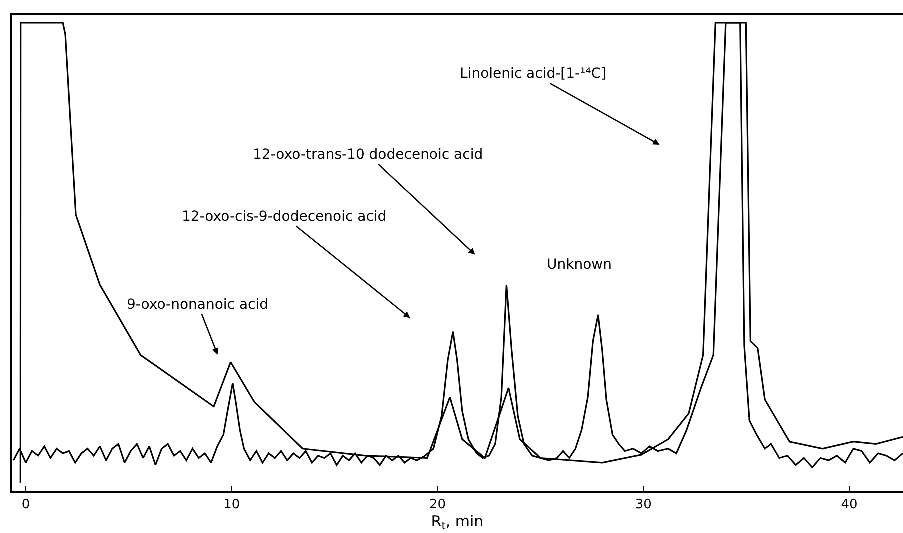  I want to click on annotation: 12-oxo-cis-9-dodecenoic acid, so click(284, 217).